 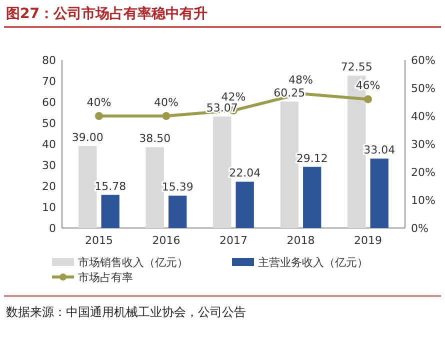 I want to click on x-tick-label: 2019, so click(x=368, y=240).